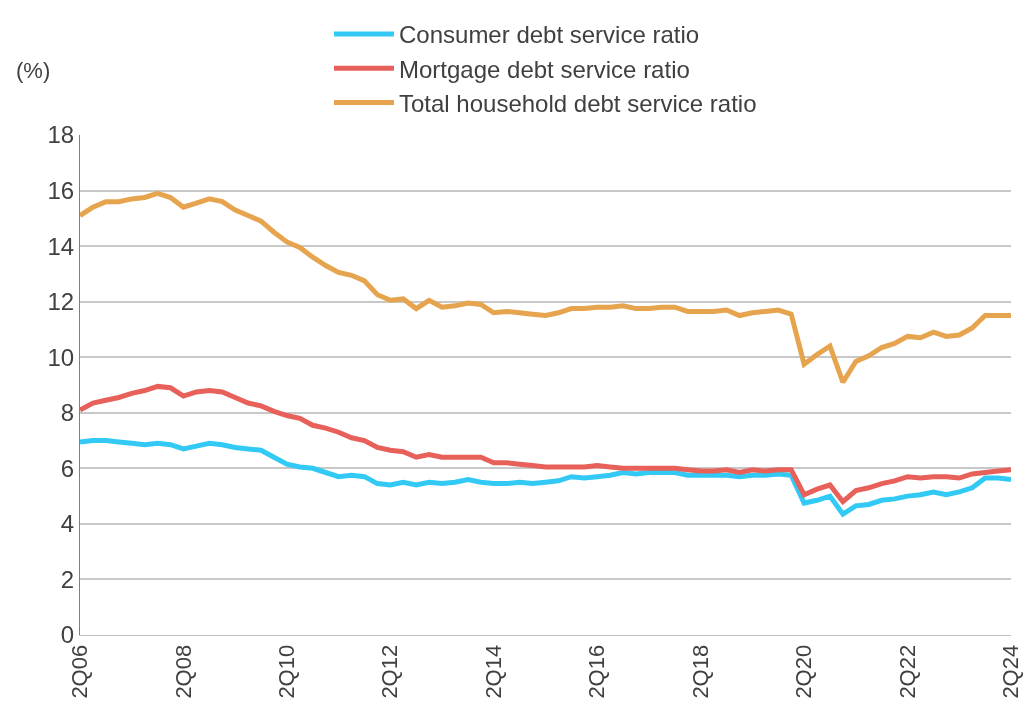 The height and width of the screenshot is (711, 1035). I want to click on legend-label: Consumer debt service ratio, so click(549, 35).